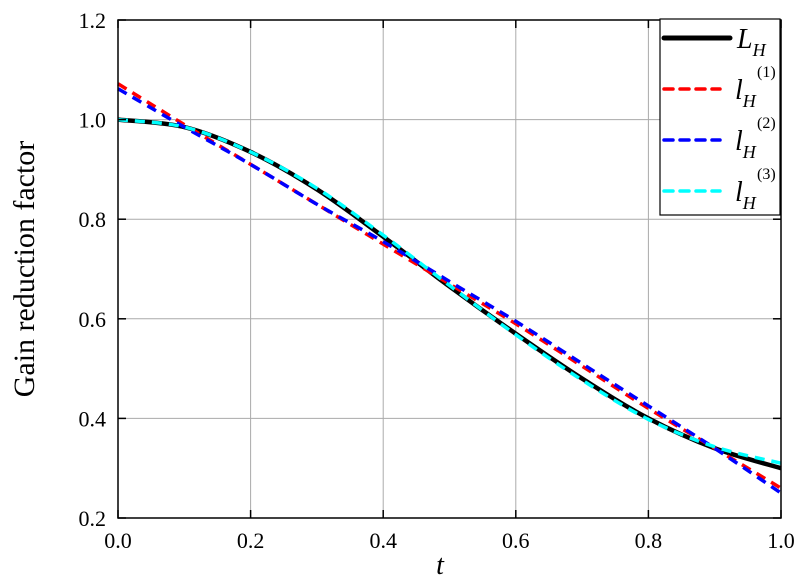 This screenshot has width=797, height=580. I want to click on y-tick-label: 1.0, so click(93, 120).